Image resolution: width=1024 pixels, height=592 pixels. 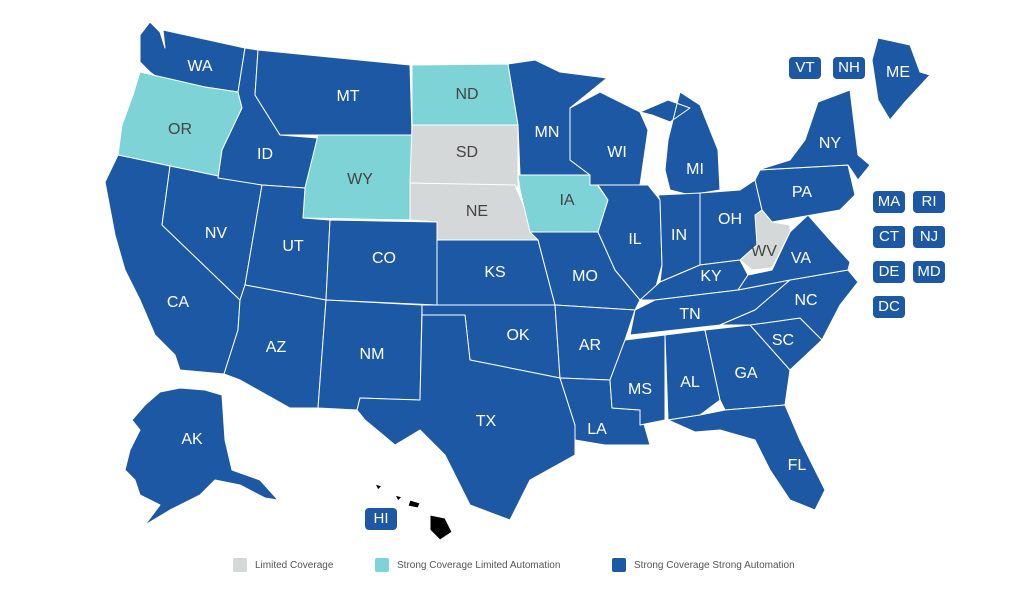 I want to click on state-PA, so click(x=805, y=193).